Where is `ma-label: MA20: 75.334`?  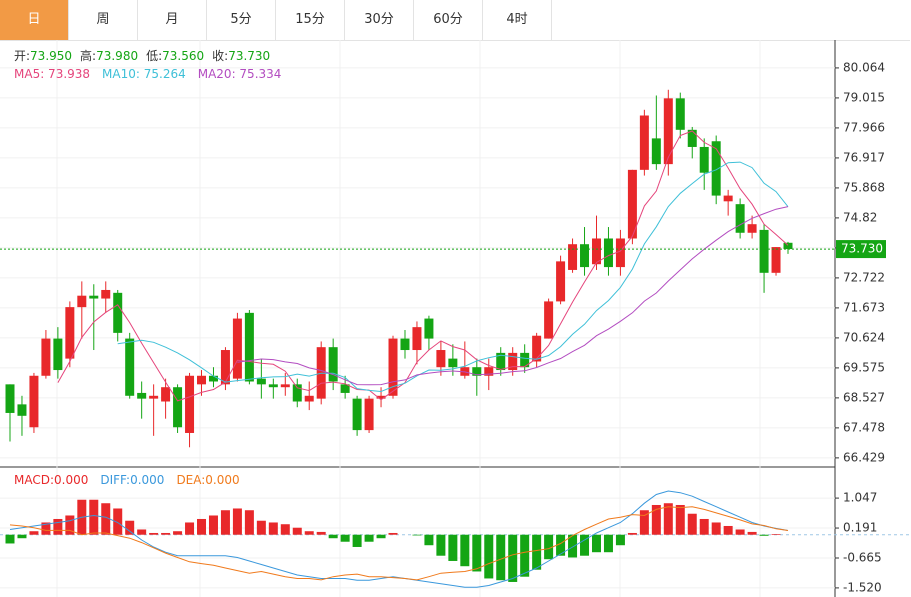 ma-label: MA20: 75.334 is located at coordinates (240, 74).